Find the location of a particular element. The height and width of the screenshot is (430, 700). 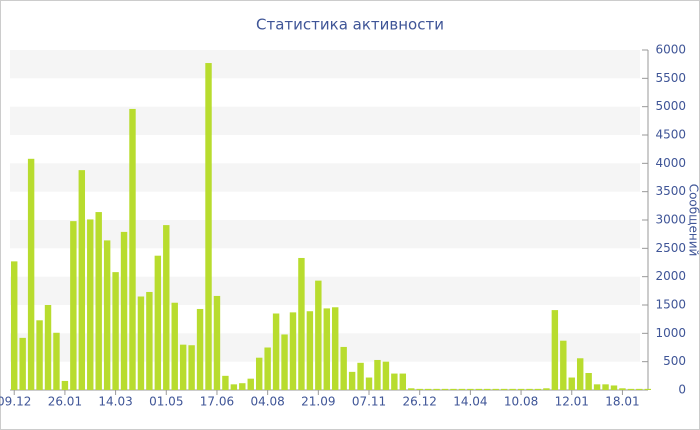

x-tick-label: 18.01 is located at coordinates (622, 402).